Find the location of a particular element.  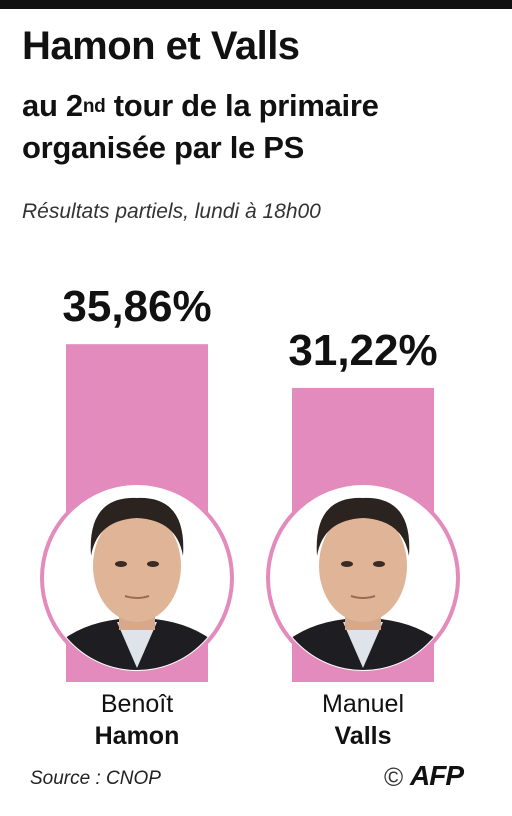

portrait-hamon is located at coordinates (137, 578).